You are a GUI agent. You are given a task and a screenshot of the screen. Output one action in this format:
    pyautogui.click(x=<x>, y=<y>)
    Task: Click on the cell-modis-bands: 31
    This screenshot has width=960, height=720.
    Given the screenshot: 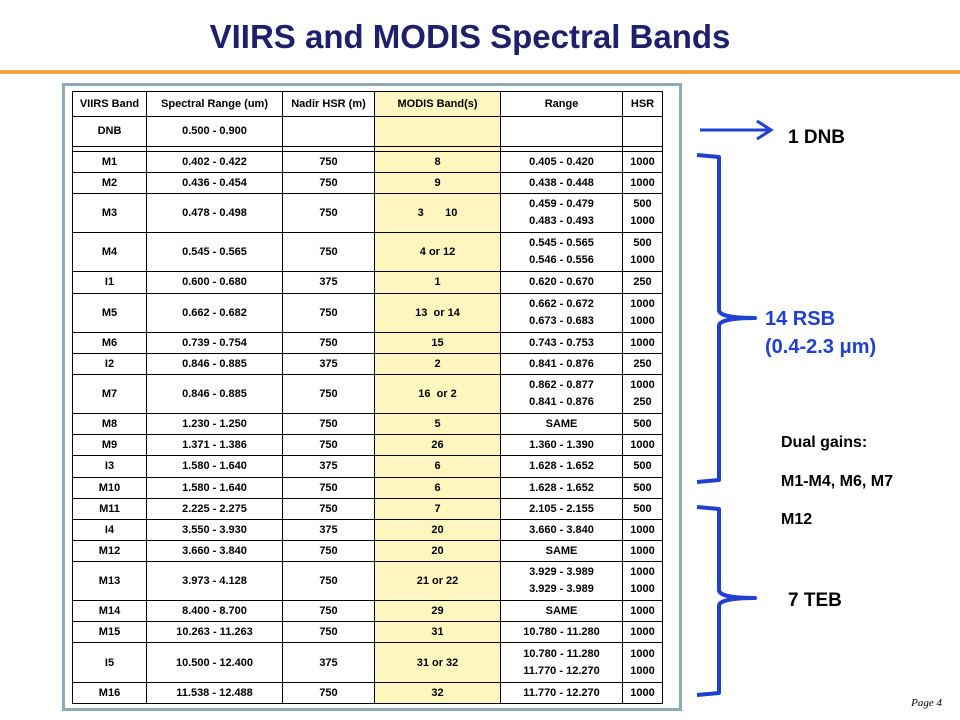 What is the action you would take?
    pyautogui.click(x=437, y=632)
    